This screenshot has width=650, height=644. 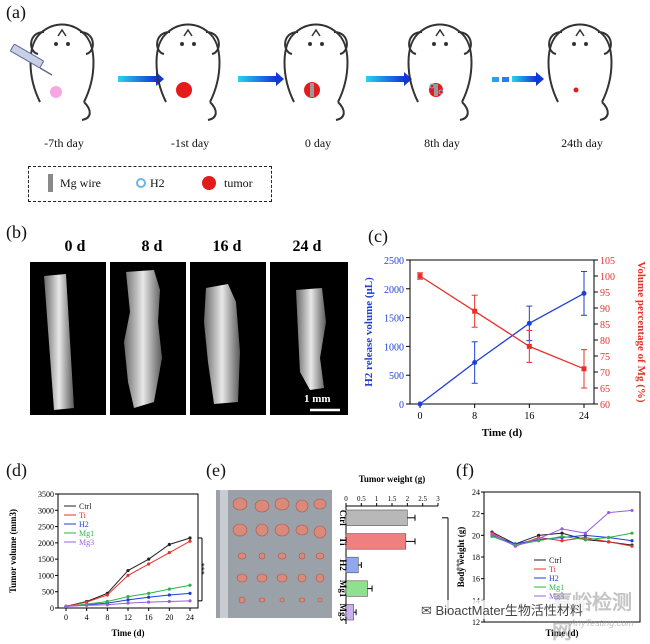 What do you see at coordinates (152, 246) in the screenshot?
I see `scan-title: 8 d` at bounding box center [152, 246].